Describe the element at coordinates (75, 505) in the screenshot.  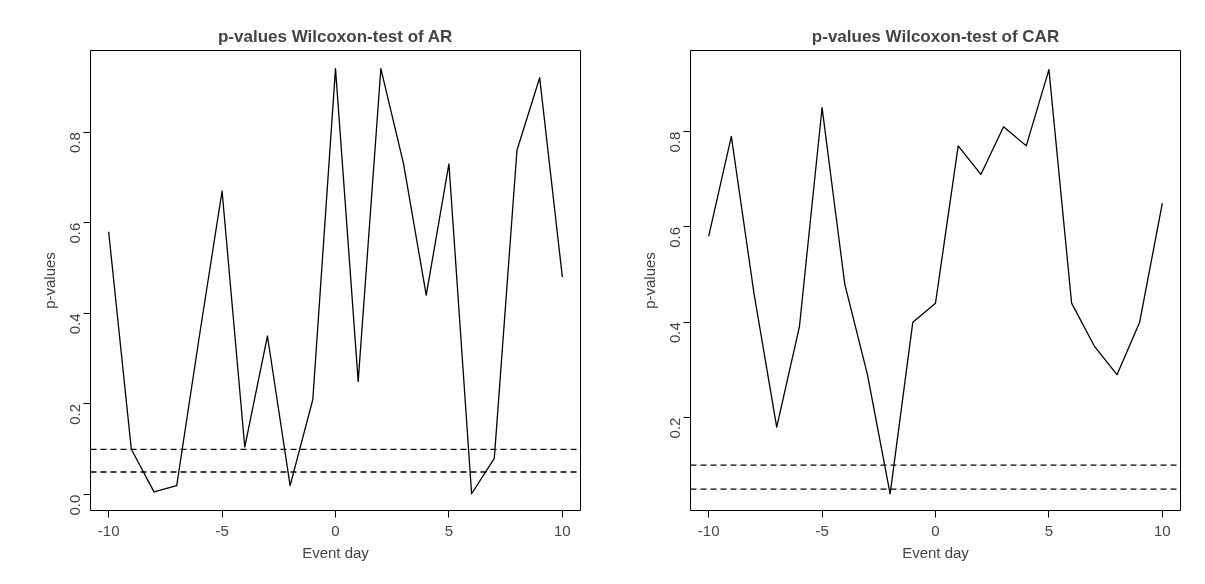
I see `y-tick-label: 0.0` at that location.